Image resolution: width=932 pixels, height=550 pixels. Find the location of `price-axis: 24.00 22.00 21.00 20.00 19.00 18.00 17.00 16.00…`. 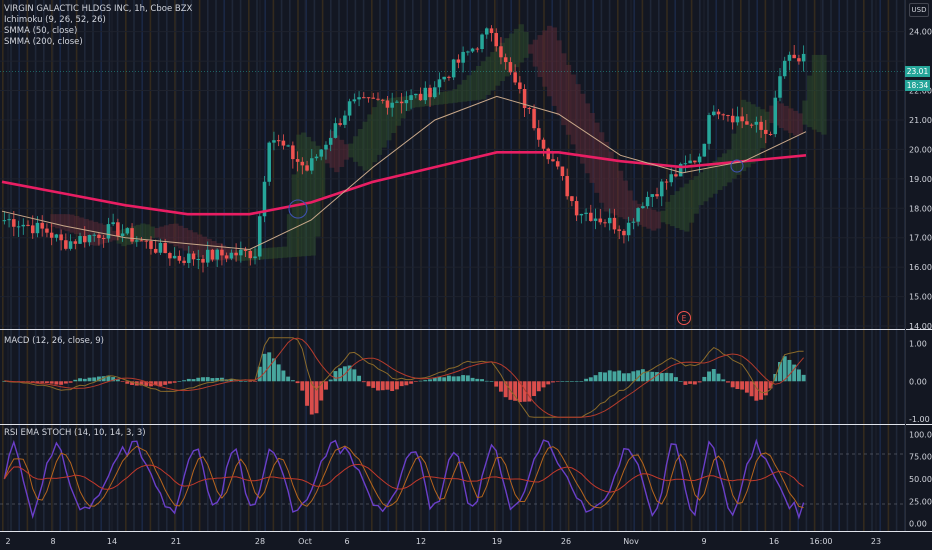

price-axis: 24.00 22.00 21.00 20.00 19.00 18.00 17.00 16.00… is located at coordinates (920, 278).